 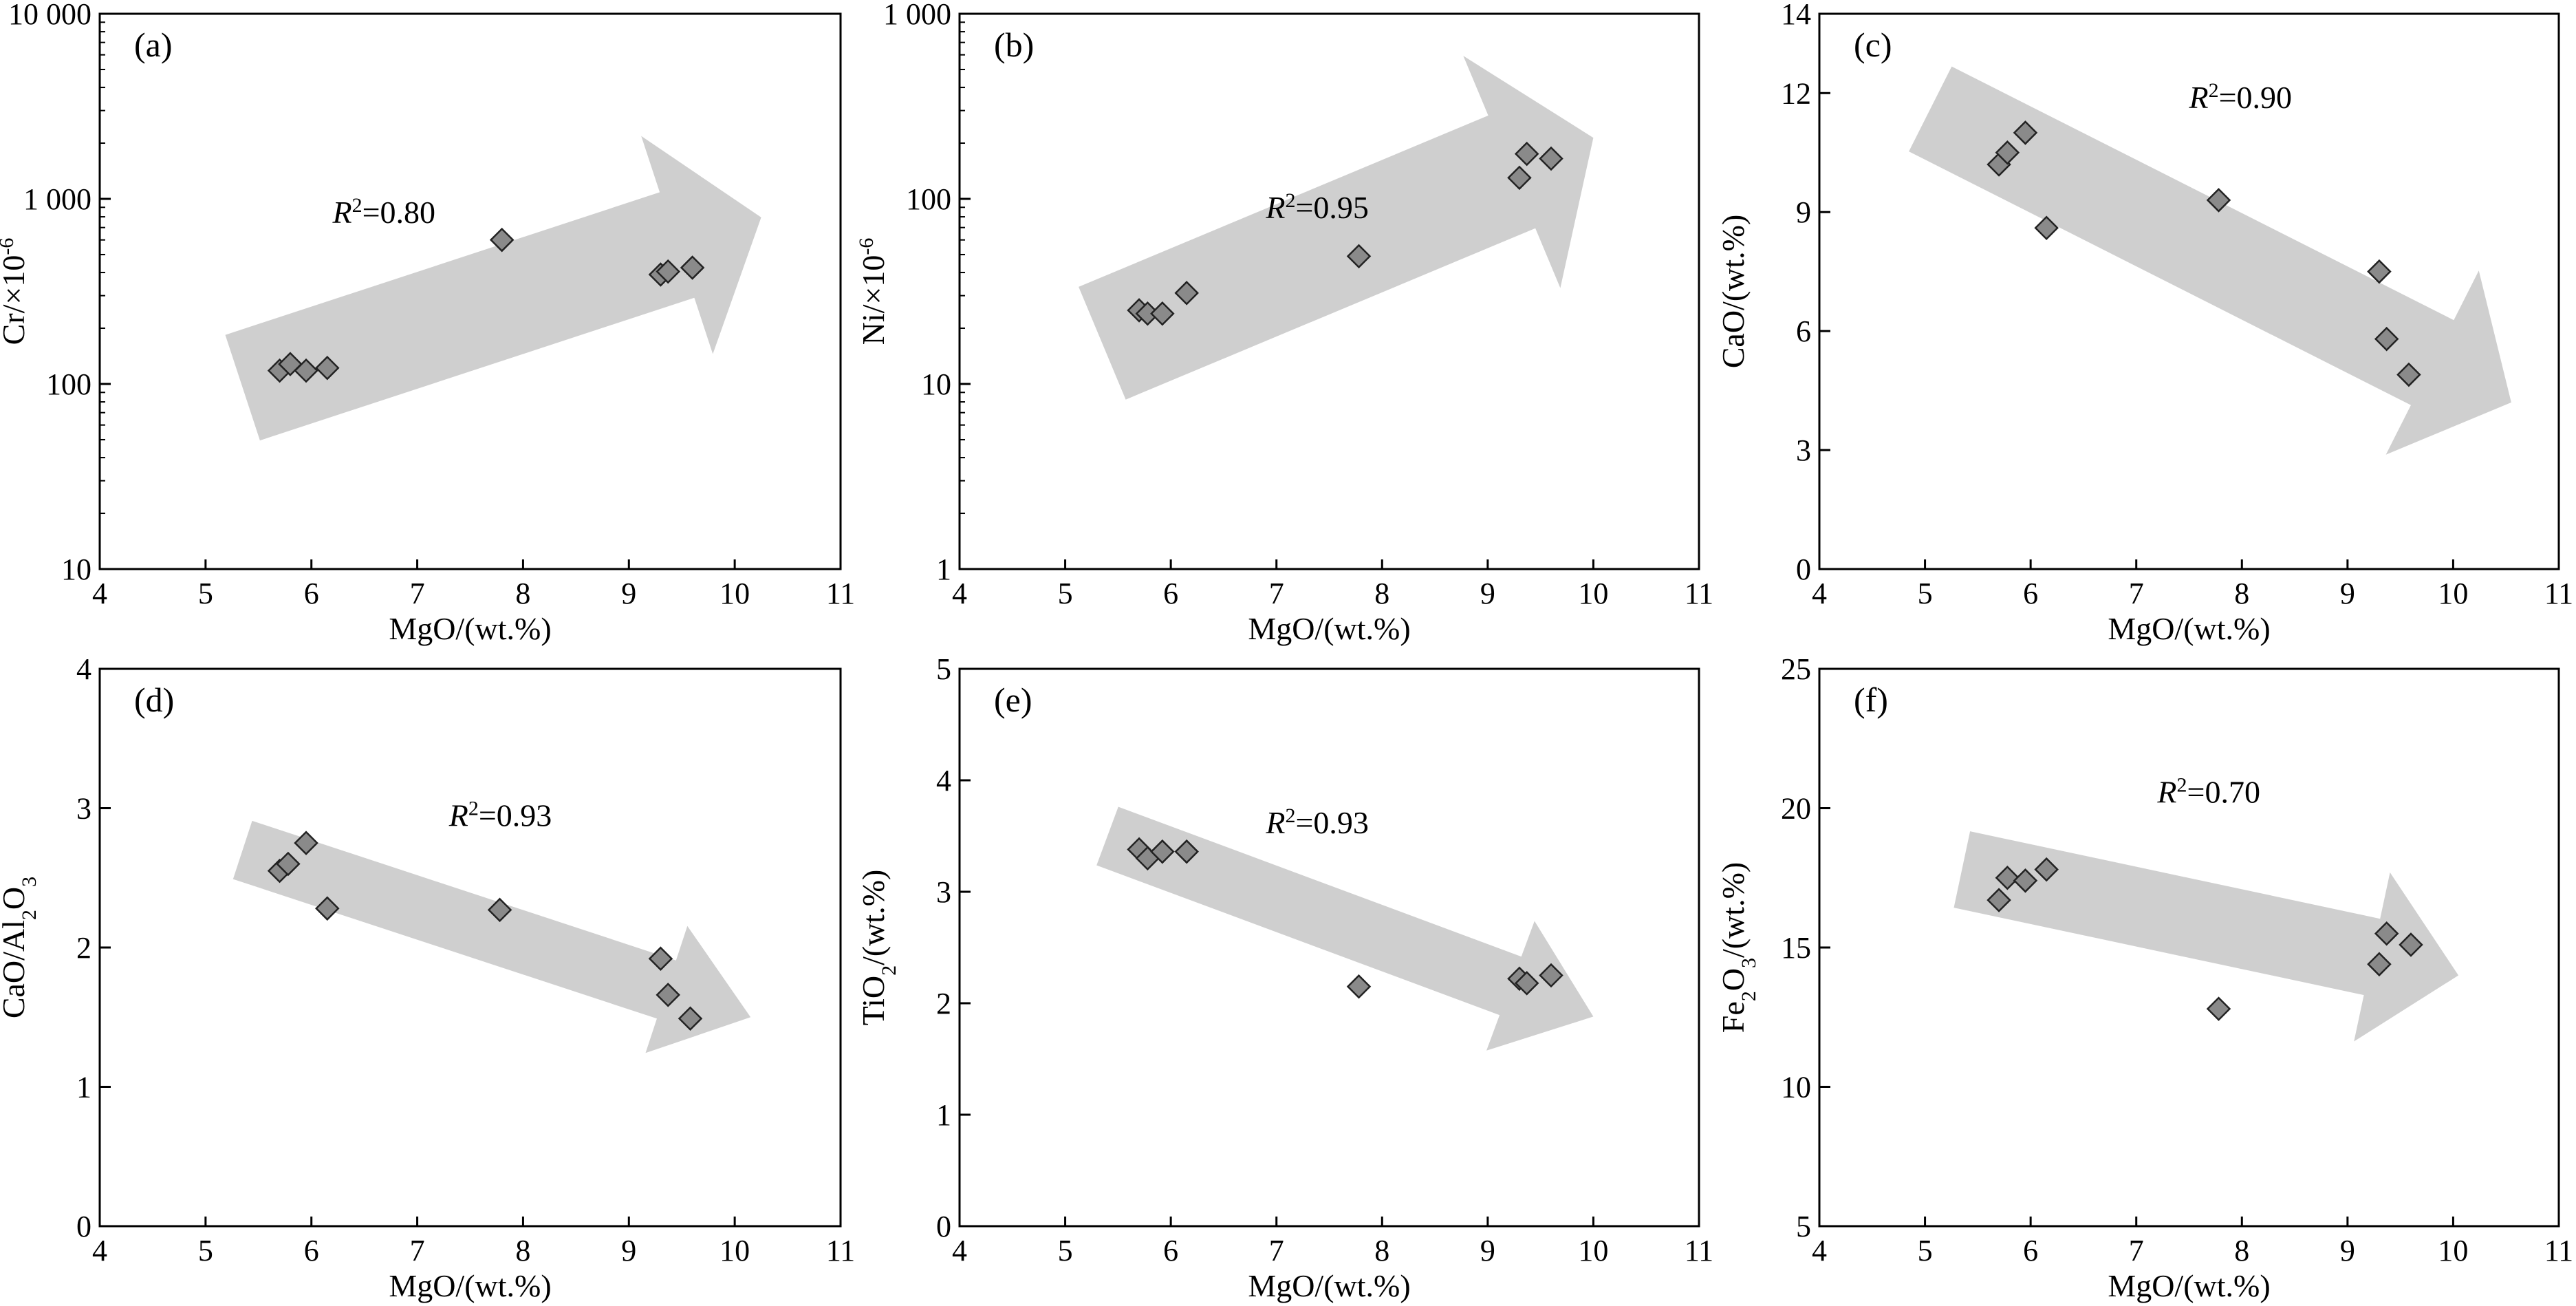 I want to click on r2-annotation: R2=0.80, so click(x=384, y=213).